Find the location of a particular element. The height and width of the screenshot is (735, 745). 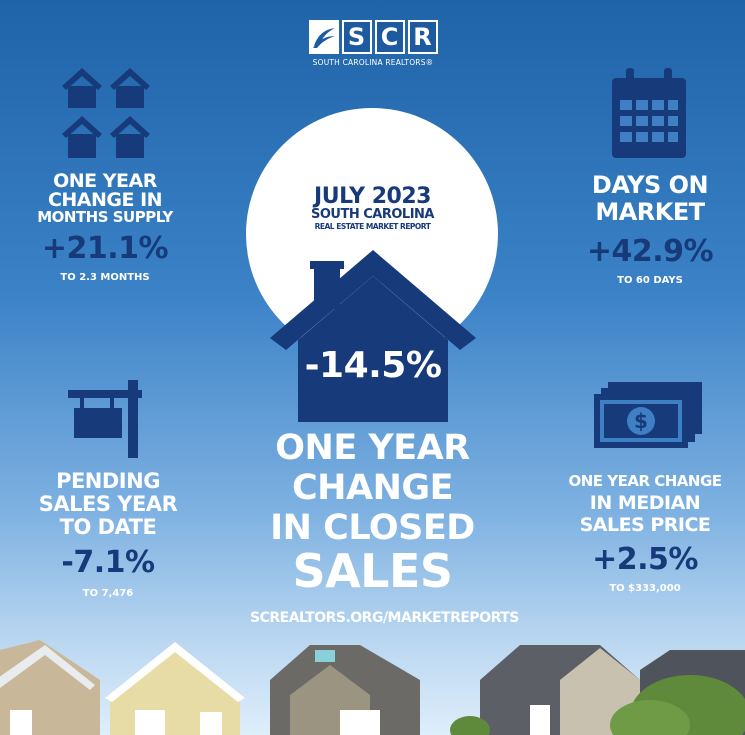

logo-letter-s: S is located at coordinates (356, 37).